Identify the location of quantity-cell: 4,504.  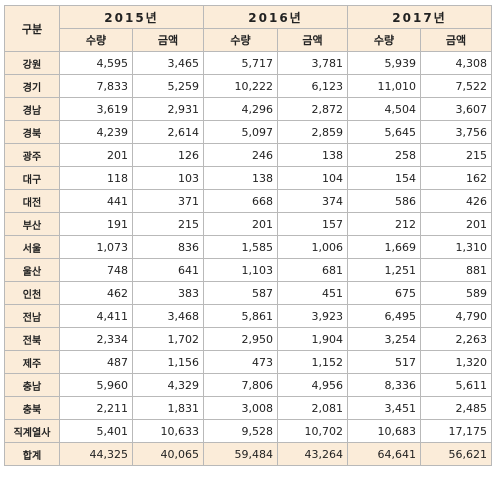
(384, 109).